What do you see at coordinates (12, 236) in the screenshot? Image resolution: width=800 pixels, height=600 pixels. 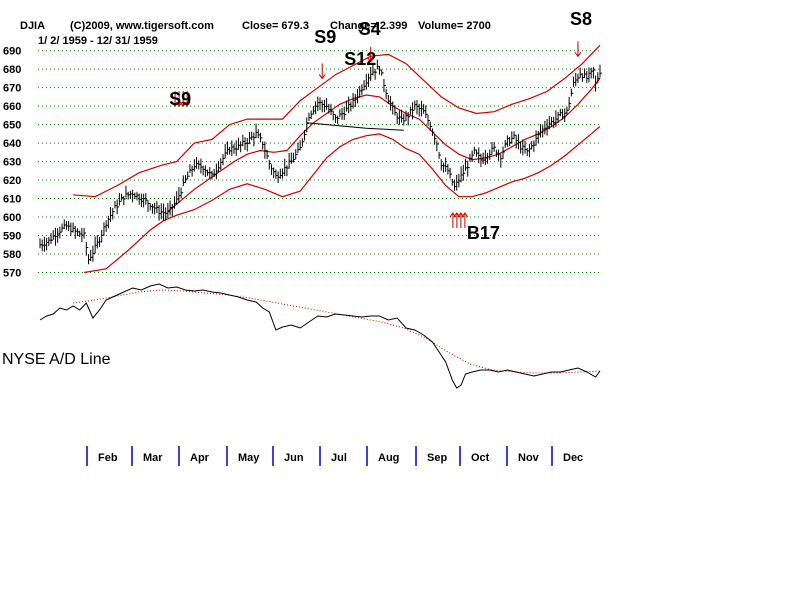 I see `y-tick-label: 590` at bounding box center [12, 236].